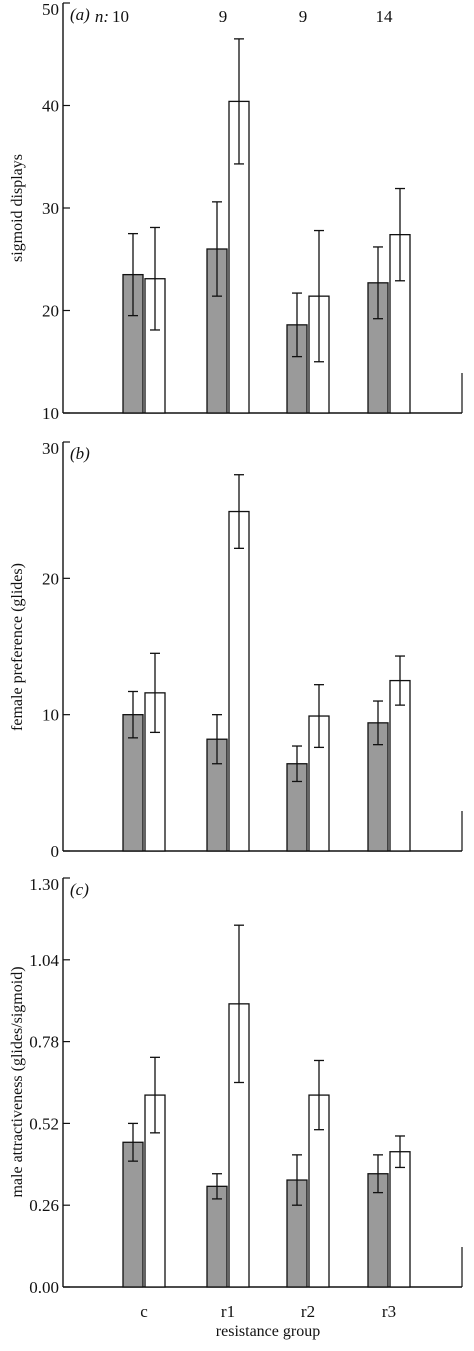 This screenshot has height=1351, width=474. Describe the element at coordinates (17, 1081) in the screenshot. I see `y-axis-title: male attractiveness (glides/sigmoid)` at that location.